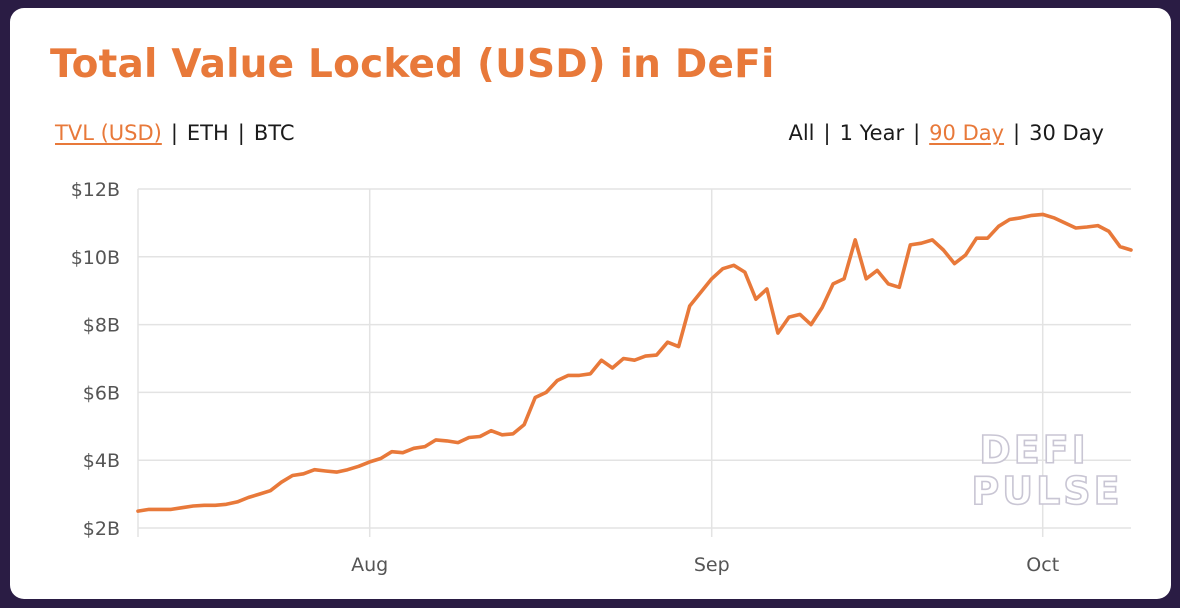 The height and width of the screenshot is (608, 1180). Describe the element at coordinates (207, 133) in the screenshot. I see `toggle-eth: ETH` at that location.